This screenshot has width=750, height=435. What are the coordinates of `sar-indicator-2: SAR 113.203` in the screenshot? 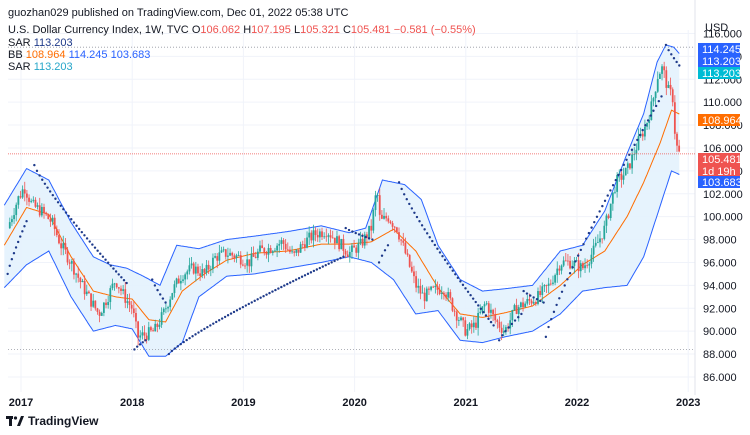 It's located at (40, 67).